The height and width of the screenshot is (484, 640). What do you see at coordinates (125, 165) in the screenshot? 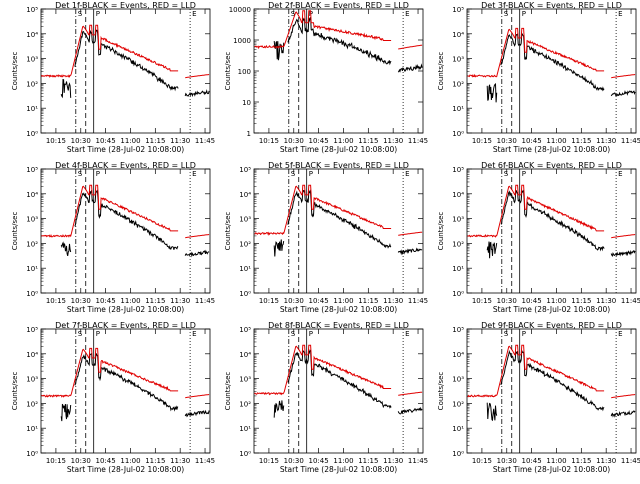
I see `panel-title: Det 4f-BLACK = Events, RED = LLD` at bounding box center [125, 165].